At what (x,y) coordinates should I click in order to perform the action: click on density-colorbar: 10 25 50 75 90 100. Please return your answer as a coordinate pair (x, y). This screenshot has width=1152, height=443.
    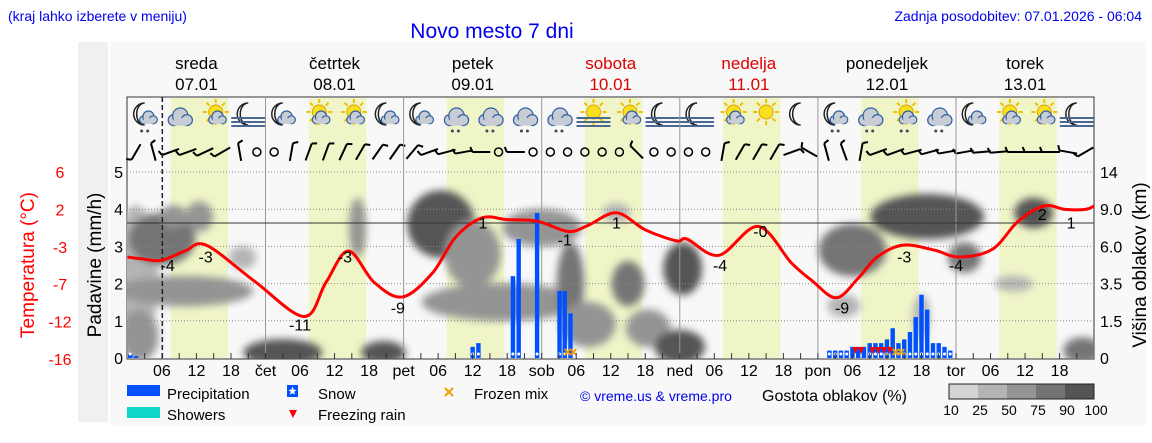
    Looking at the image, I should click on (1025, 400).